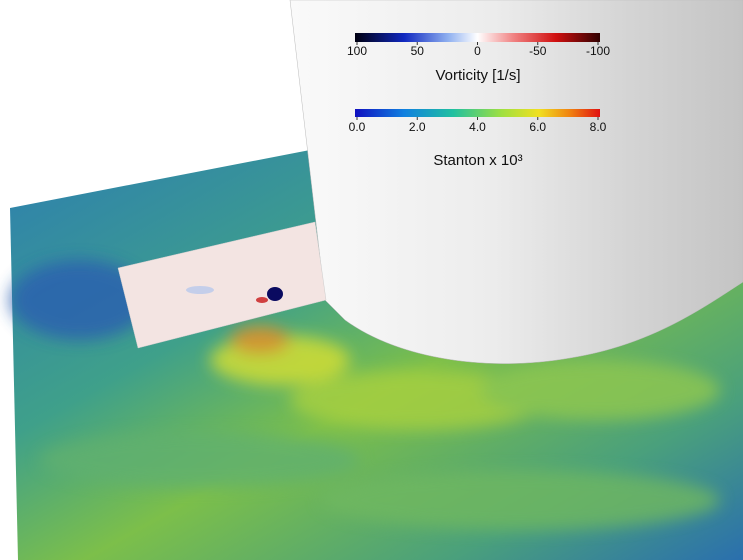  Describe the element at coordinates (477, 51) in the screenshot. I see `tick-label: 0` at that location.